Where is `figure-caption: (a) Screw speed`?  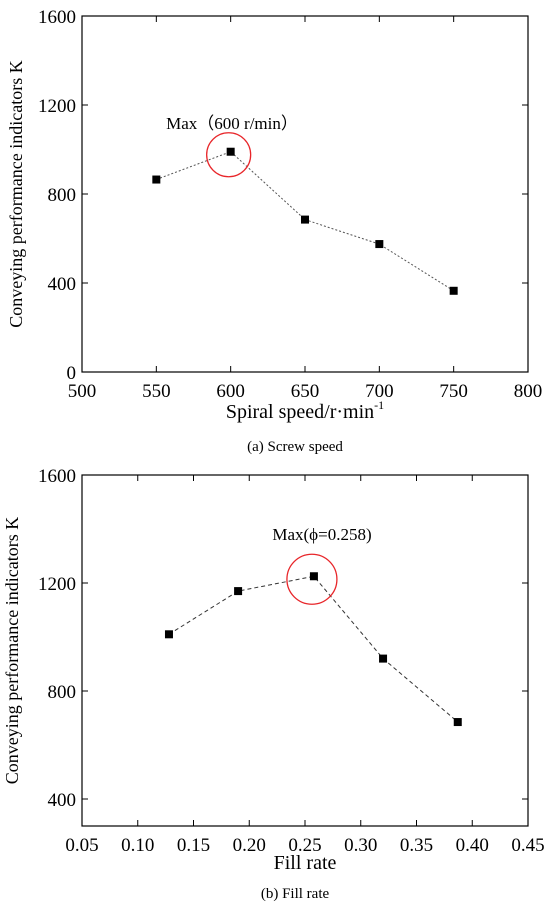 figure-caption: (a) Screw speed is located at coordinates (295, 447).